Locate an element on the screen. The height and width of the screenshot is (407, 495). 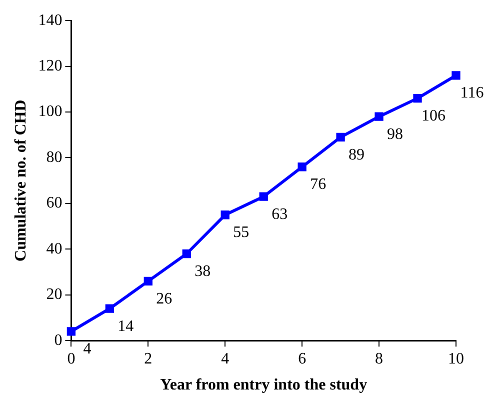
y-tick-label: 80 is located at coordinates (54, 157).